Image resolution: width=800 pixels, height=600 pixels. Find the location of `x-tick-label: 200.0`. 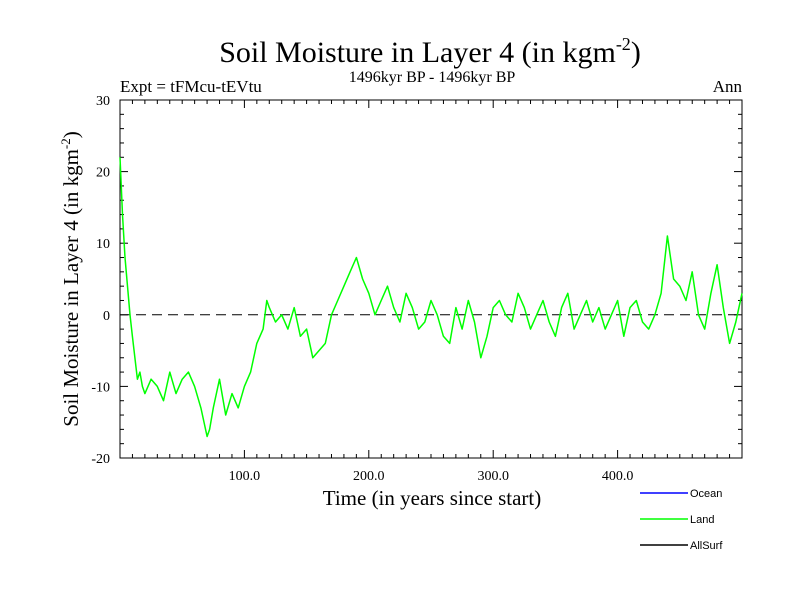

x-tick-label: 200.0 is located at coordinates (369, 476).